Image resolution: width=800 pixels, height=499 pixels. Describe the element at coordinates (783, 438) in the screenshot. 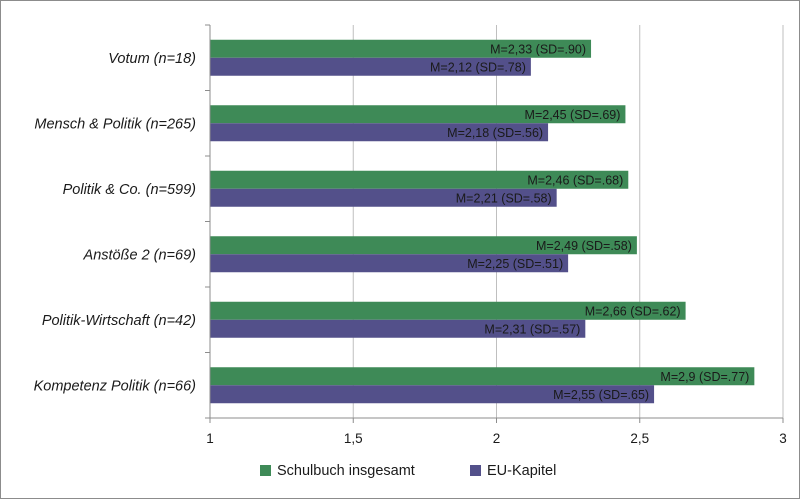

I see `x-tick-label: 3` at that location.